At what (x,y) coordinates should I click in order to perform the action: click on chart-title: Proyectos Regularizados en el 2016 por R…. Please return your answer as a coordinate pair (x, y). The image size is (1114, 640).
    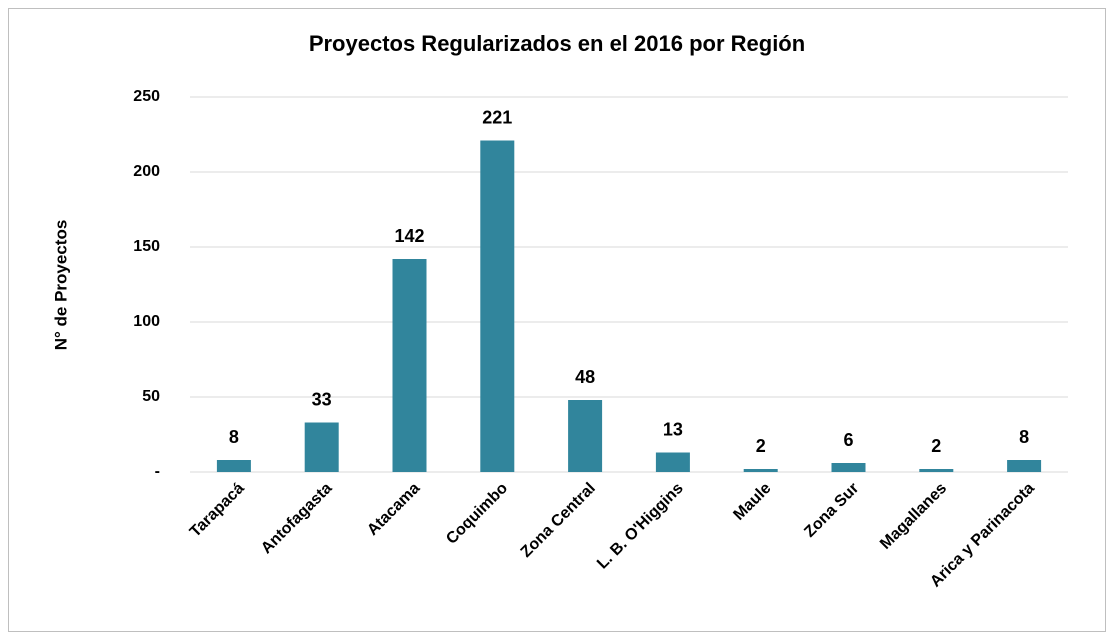
    Looking at the image, I should click on (557, 43).